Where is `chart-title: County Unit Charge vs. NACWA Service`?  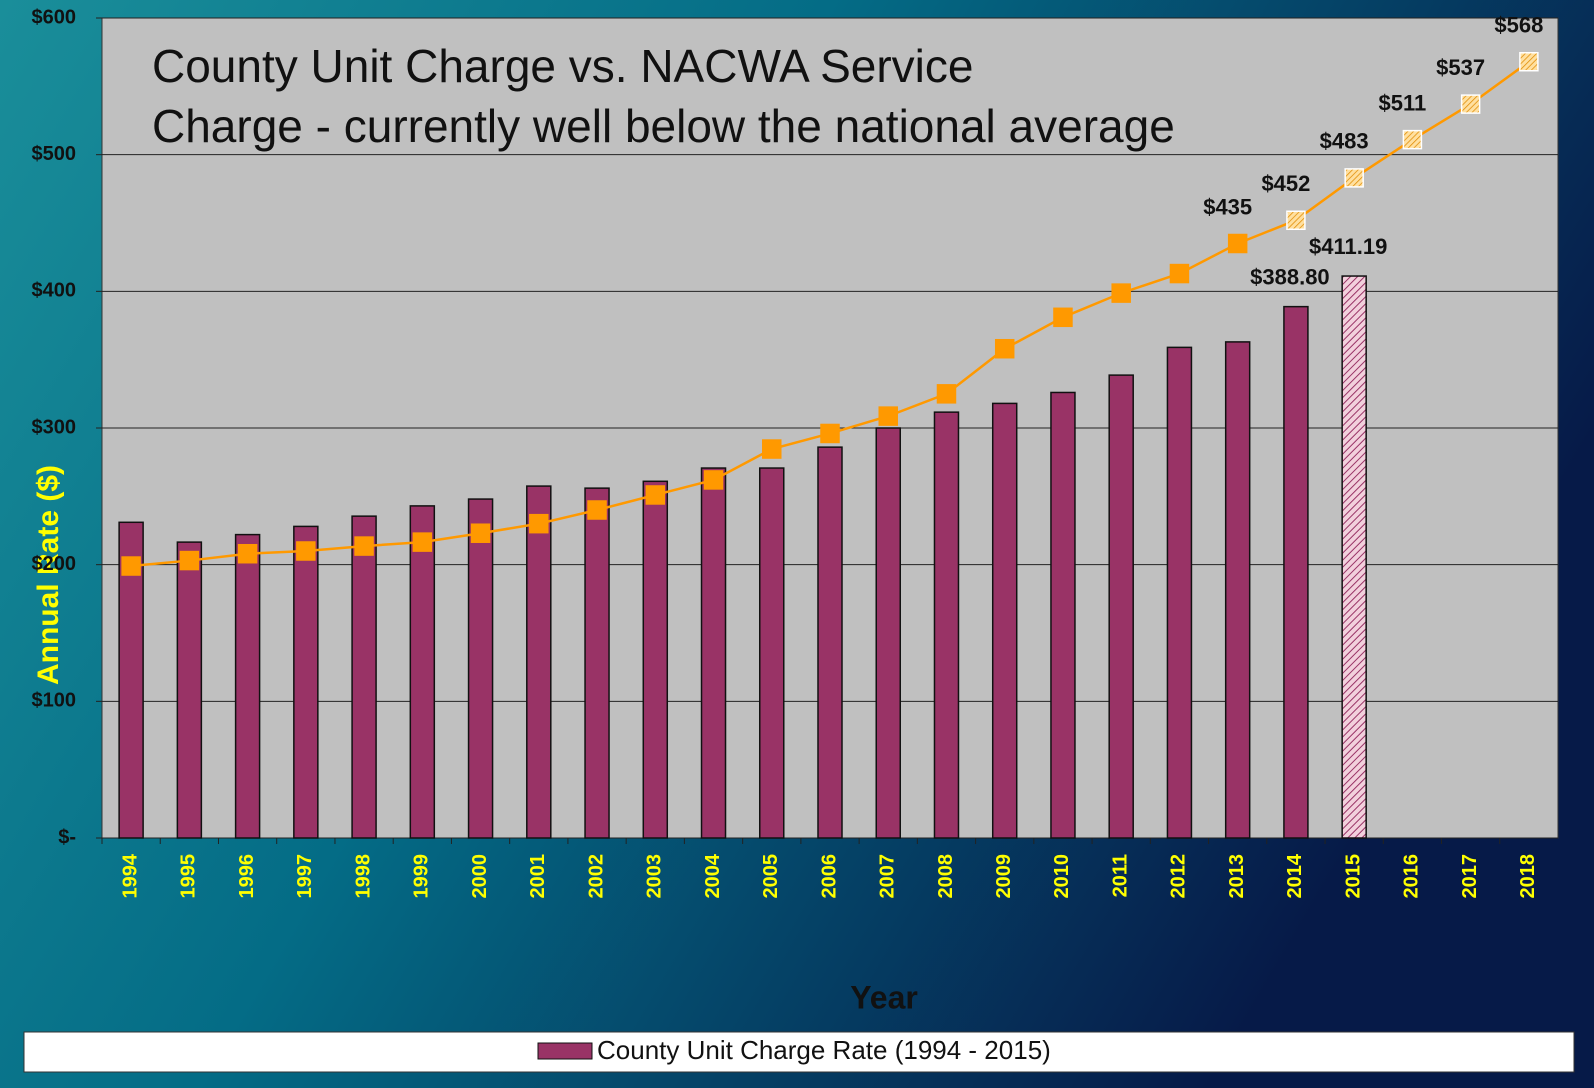
chart-title: County Unit Charge vs. NACWA Service is located at coordinates (562, 66).